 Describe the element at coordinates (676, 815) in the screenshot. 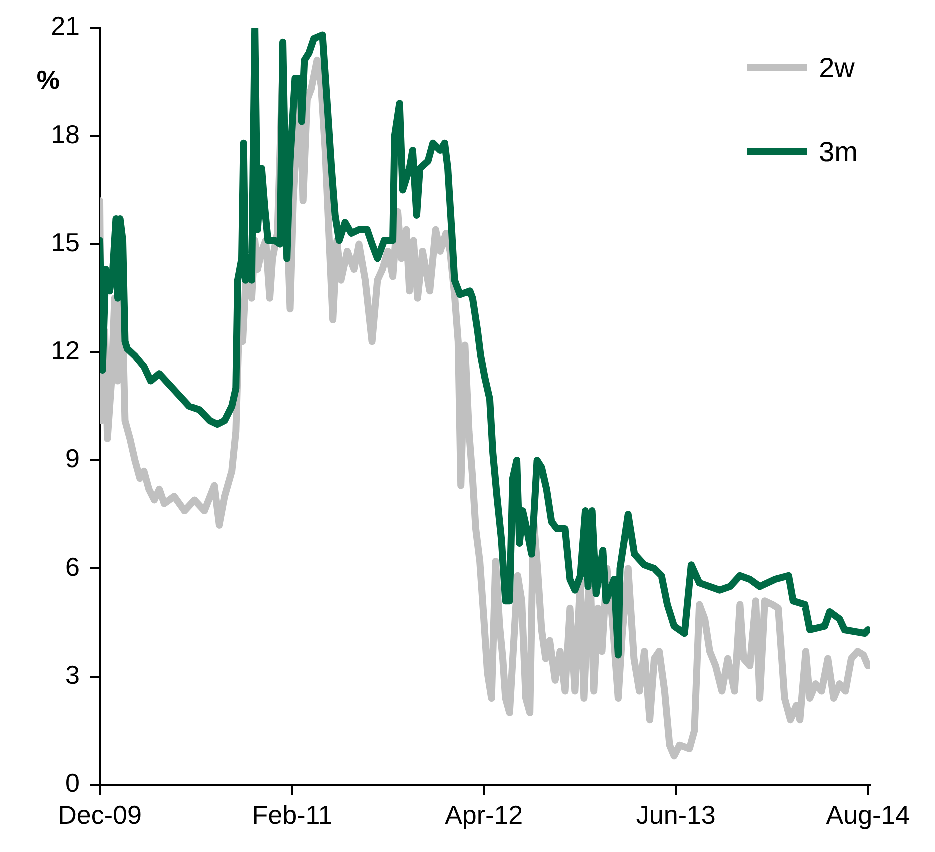

I see `x-tick-label: Jun-13` at that location.